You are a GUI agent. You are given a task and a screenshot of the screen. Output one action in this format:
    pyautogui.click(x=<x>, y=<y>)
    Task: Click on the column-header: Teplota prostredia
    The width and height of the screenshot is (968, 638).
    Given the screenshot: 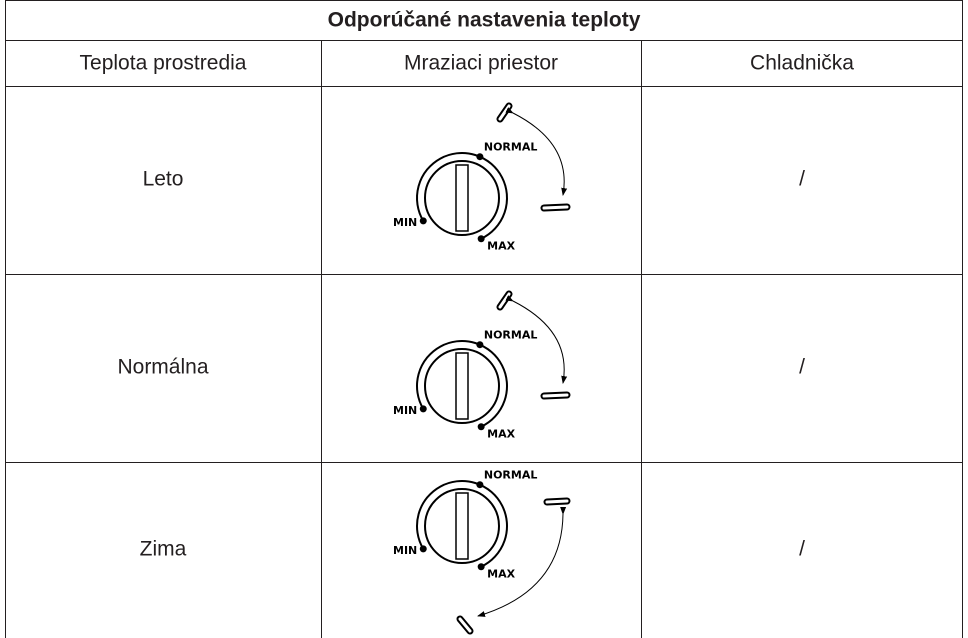 What is the action you would take?
    pyautogui.click(x=163, y=63)
    